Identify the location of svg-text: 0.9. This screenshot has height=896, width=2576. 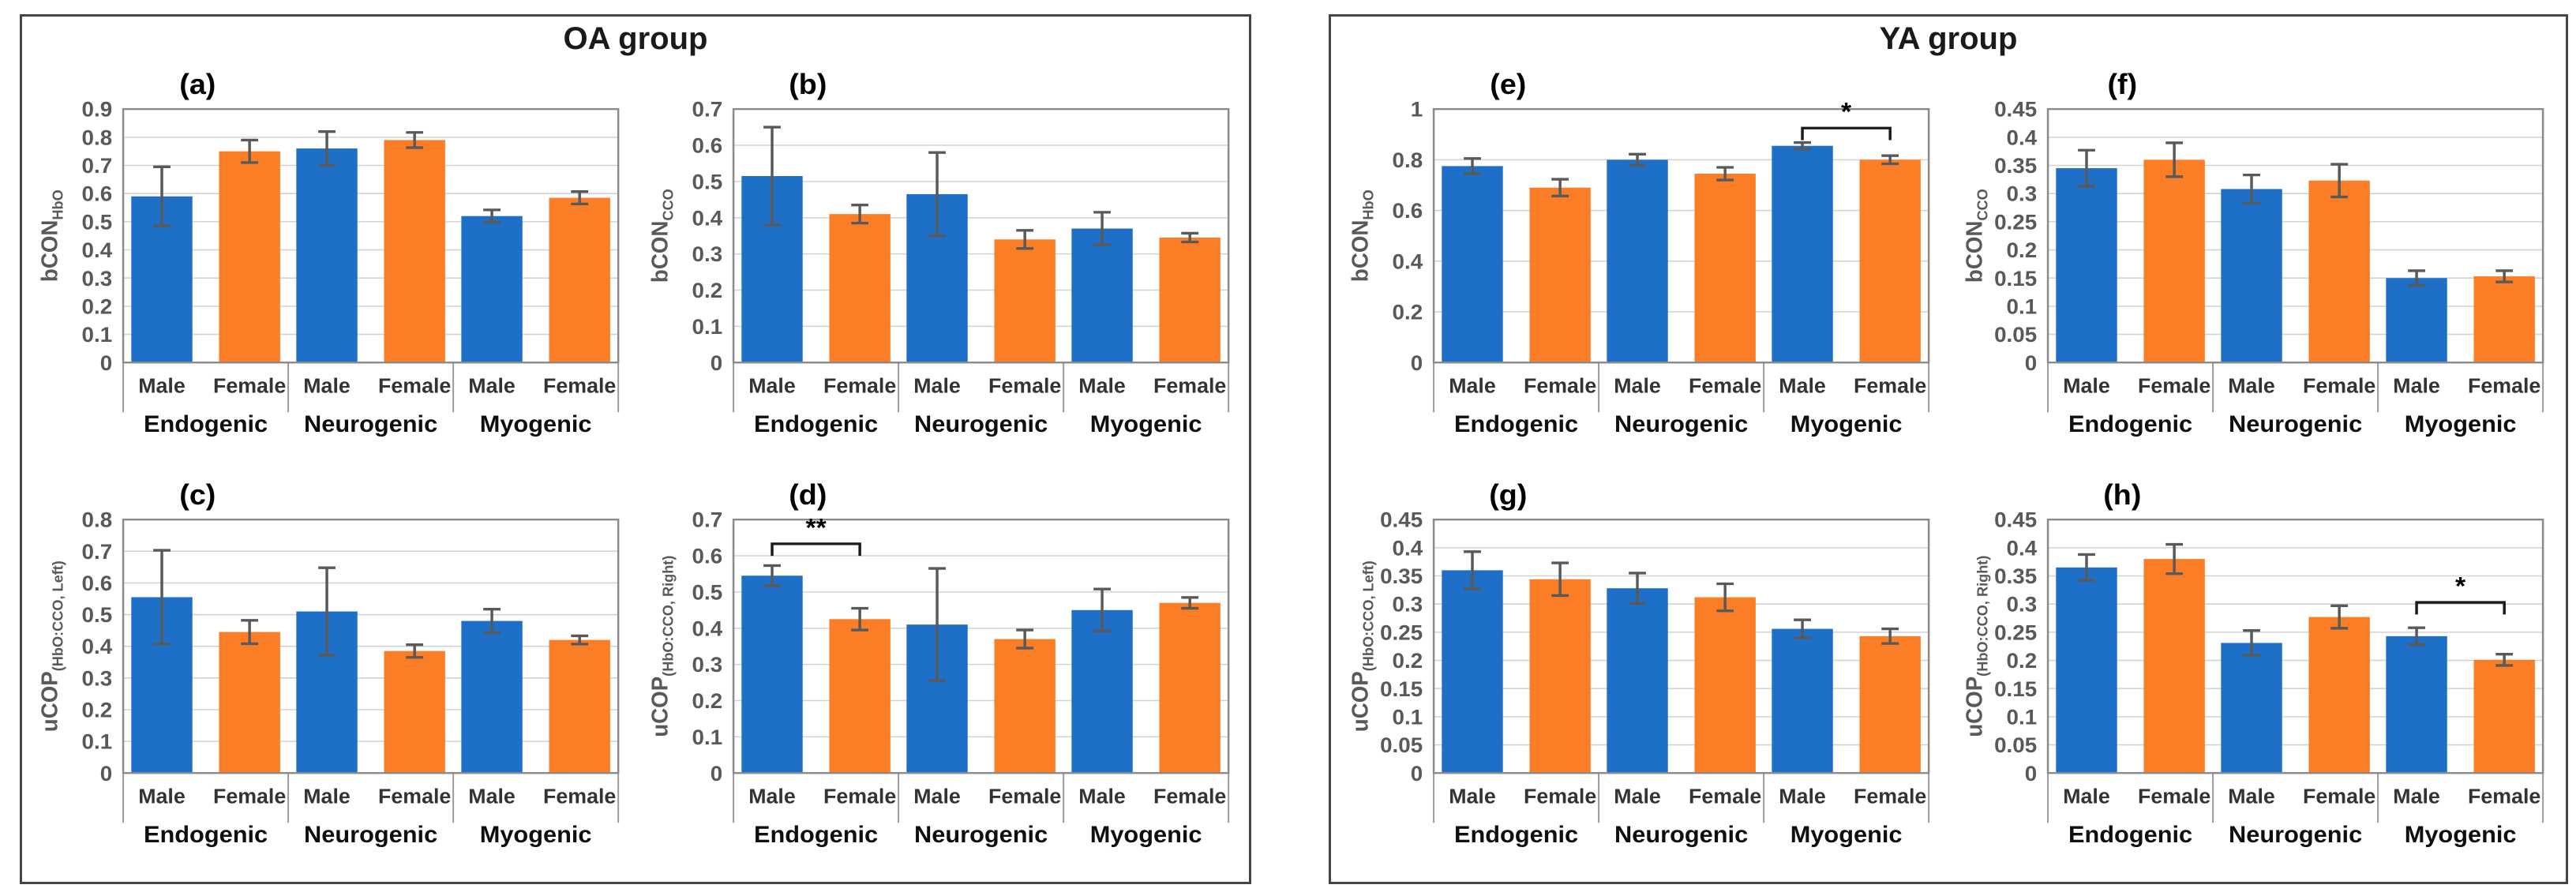
(96, 109).